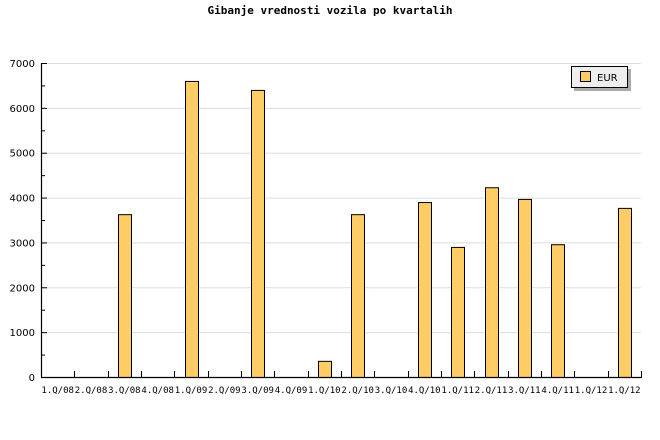 The image size is (660, 440). Describe the element at coordinates (391, 391) in the screenshot. I see `x-tick-label: 3.Q/10` at that location.